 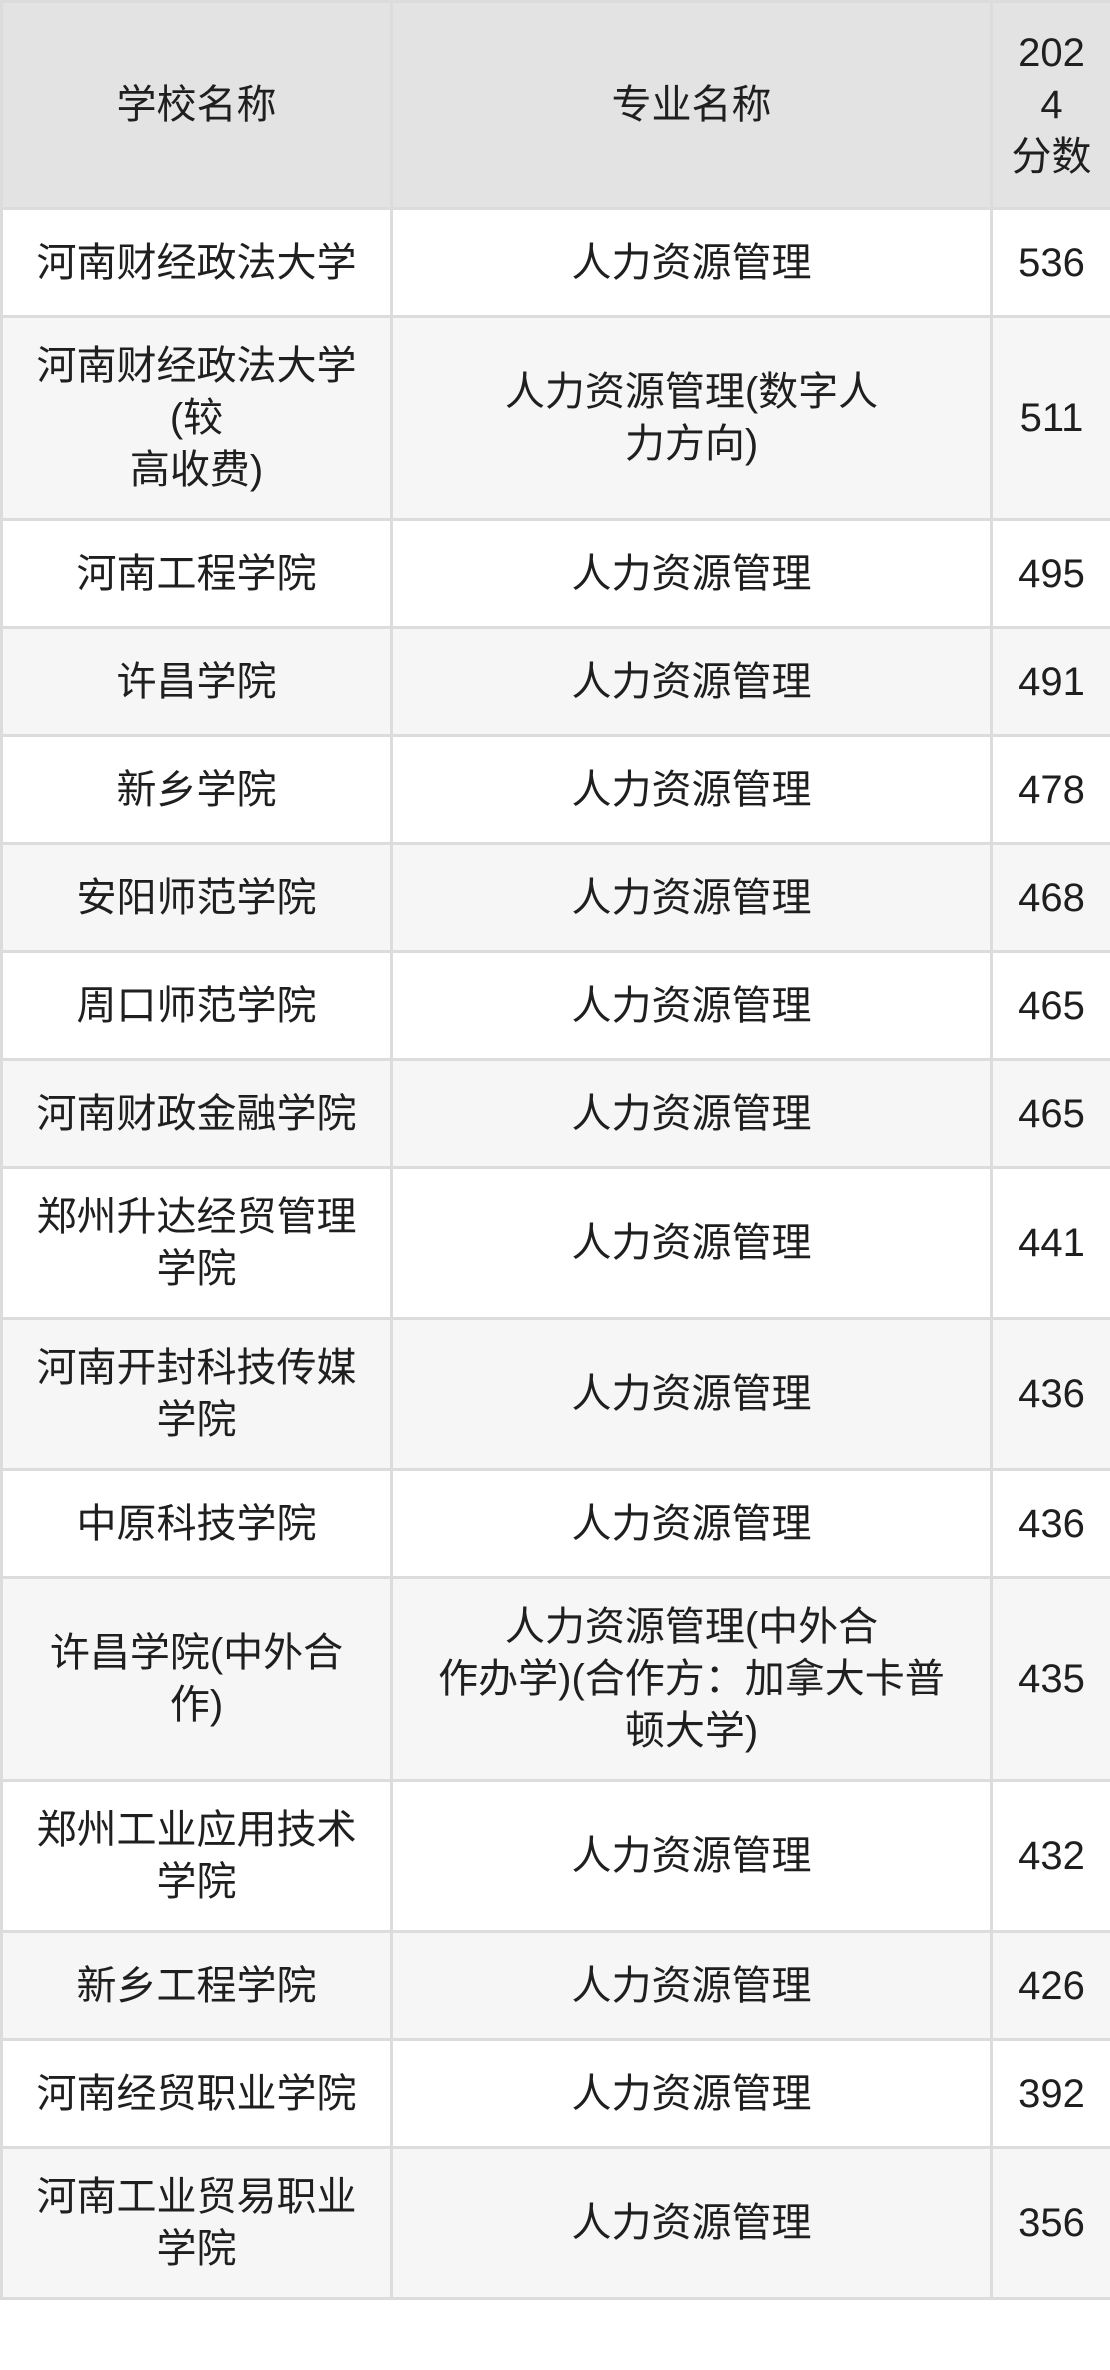 What do you see at coordinates (196, 1679) in the screenshot?
I see `school-cell: 许昌学院(中外合 作)` at bounding box center [196, 1679].